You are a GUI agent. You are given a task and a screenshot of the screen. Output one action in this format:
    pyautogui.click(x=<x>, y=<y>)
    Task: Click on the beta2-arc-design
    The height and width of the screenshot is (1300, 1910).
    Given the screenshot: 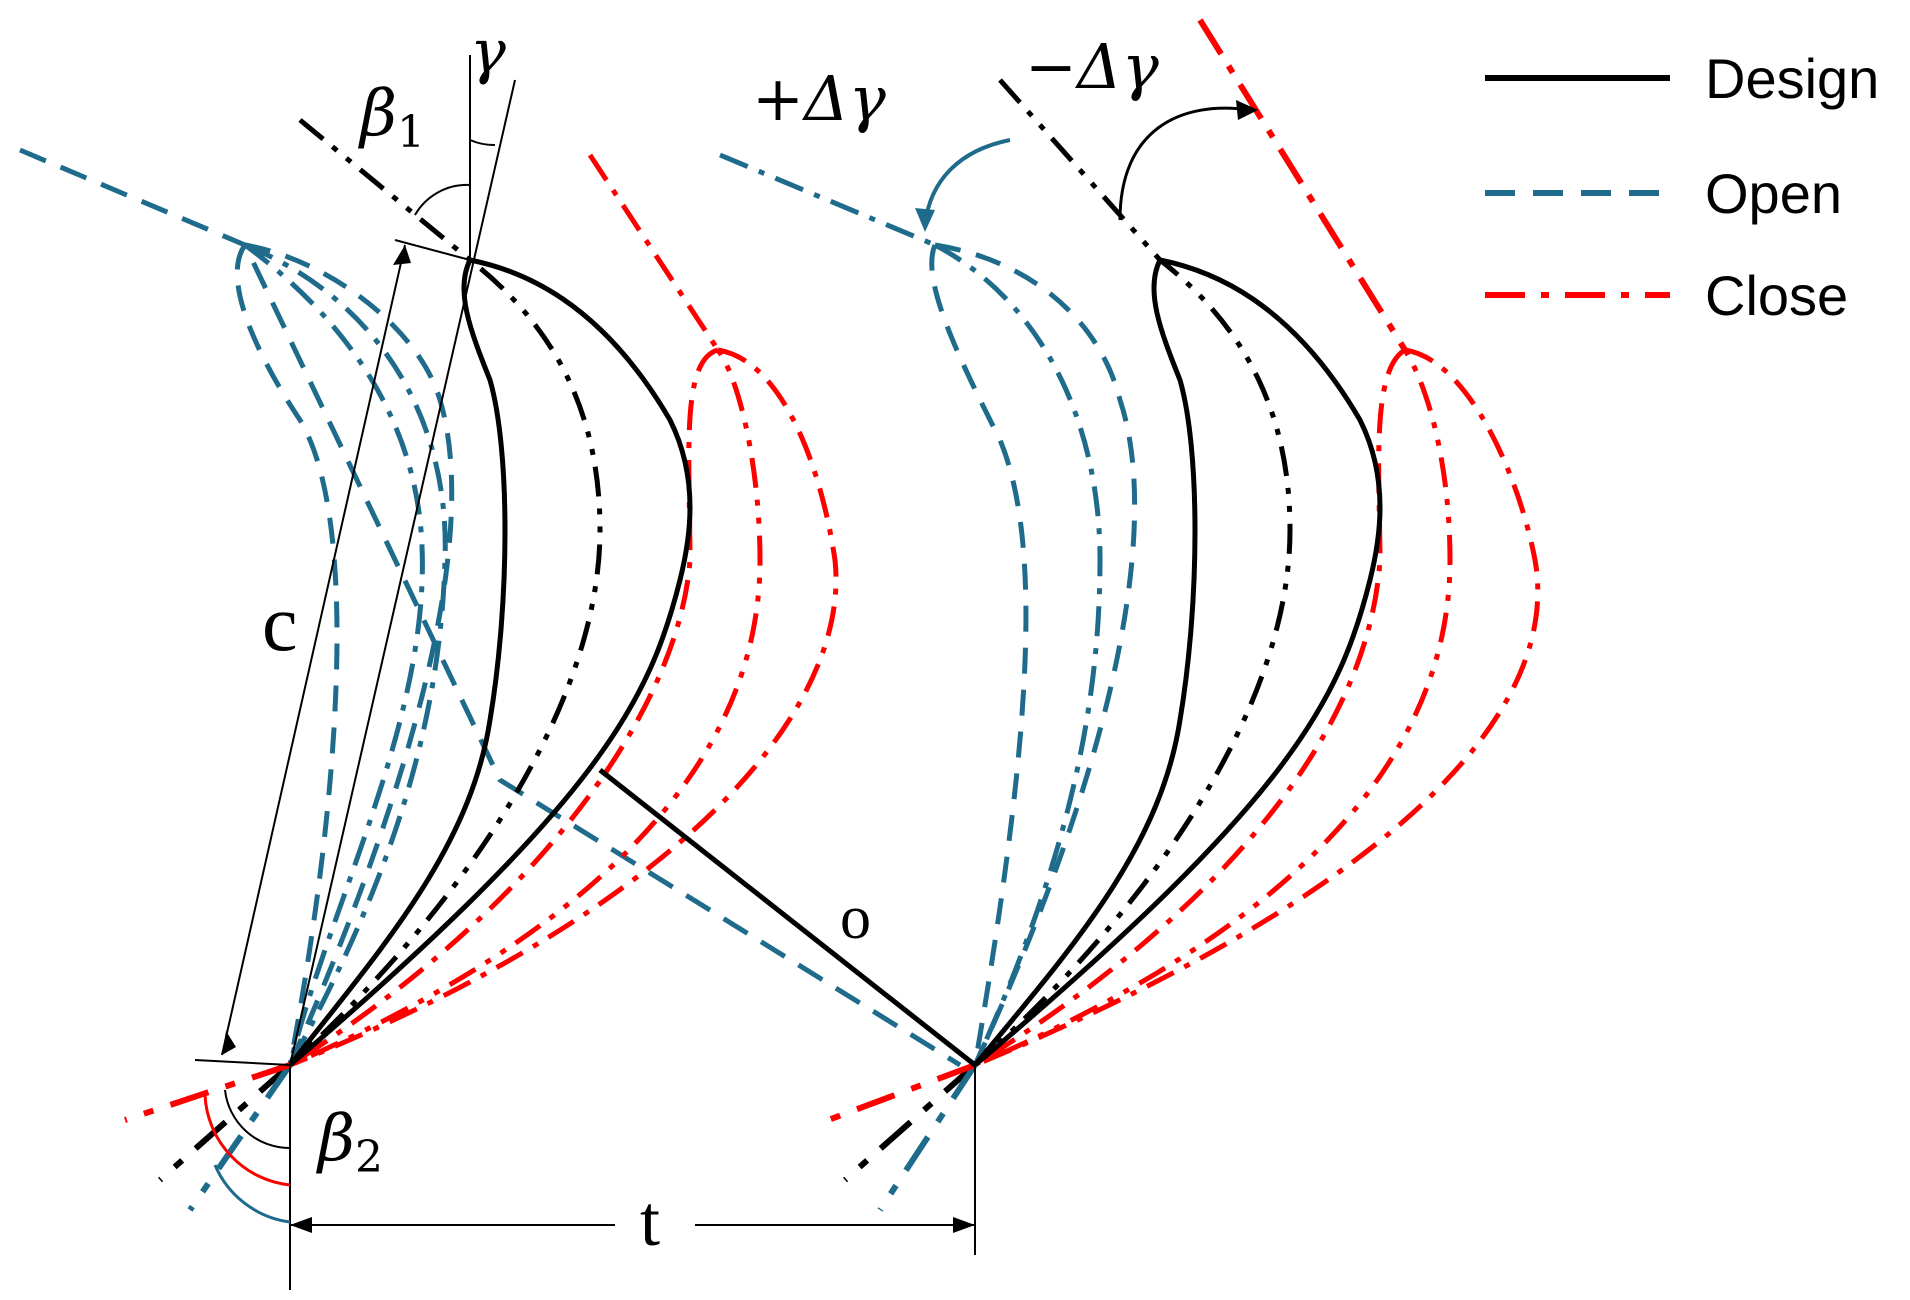 What is the action you would take?
    pyautogui.click(x=257, y=1119)
    